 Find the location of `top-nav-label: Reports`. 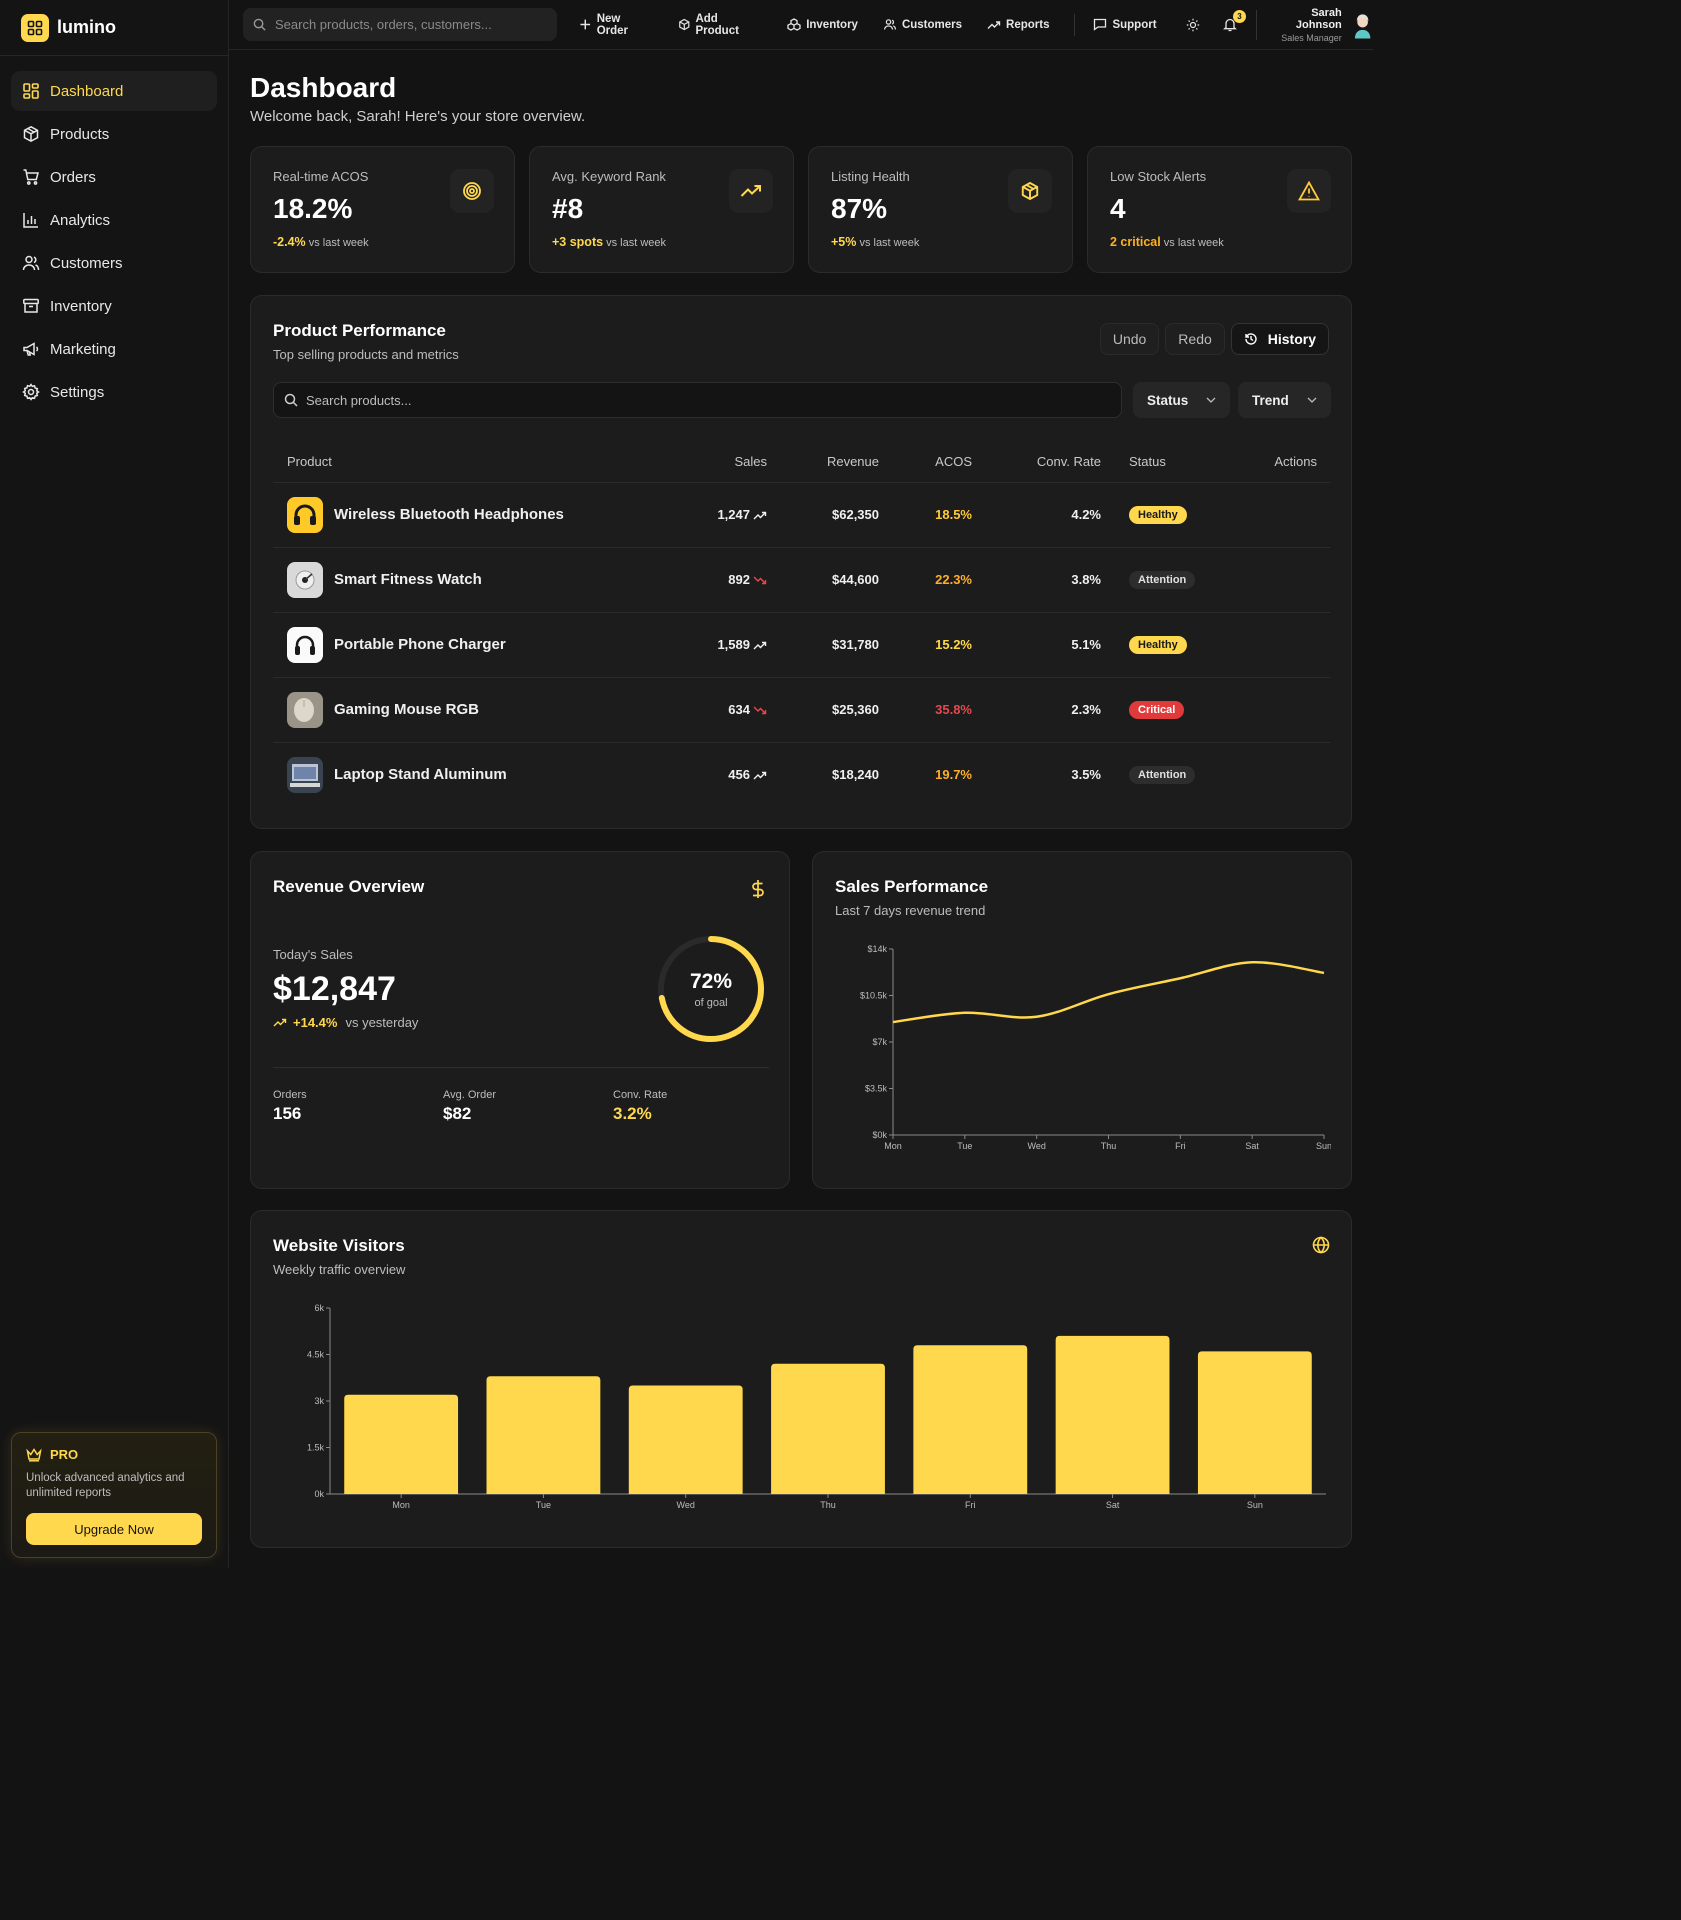

top-nav-label: Reports is located at coordinates (1028, 24).